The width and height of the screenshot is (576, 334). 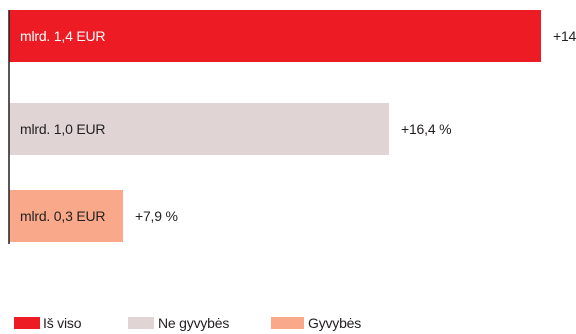 I want to click on legend-item-life: Gyvybės, so click(x=316, y=323).